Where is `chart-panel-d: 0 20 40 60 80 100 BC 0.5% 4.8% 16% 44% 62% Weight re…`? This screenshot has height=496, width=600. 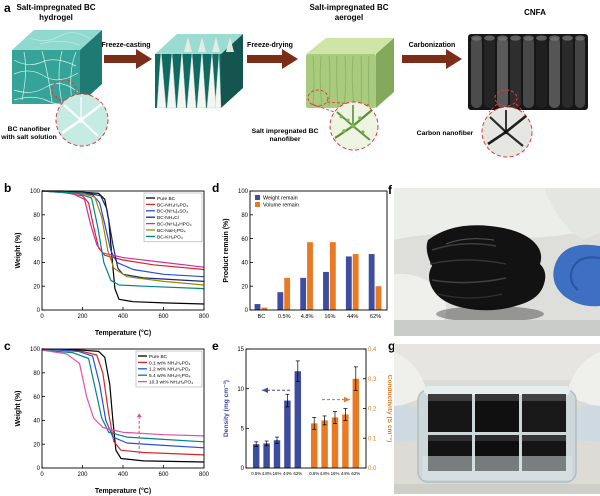 chart-panel-d: 0 20 40 60 80 100 BC 0.5% 4.8% 16% 44% 62% Weight re… is located at coordinates (305, 254).